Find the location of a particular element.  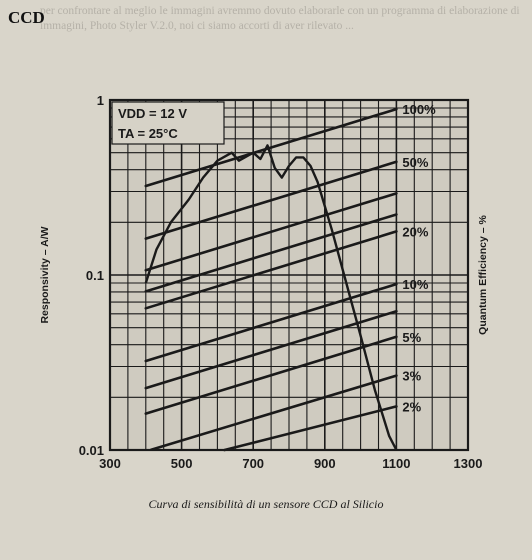

y-axis-label: Responsivity – A/W is located at coordinates (45, 274).